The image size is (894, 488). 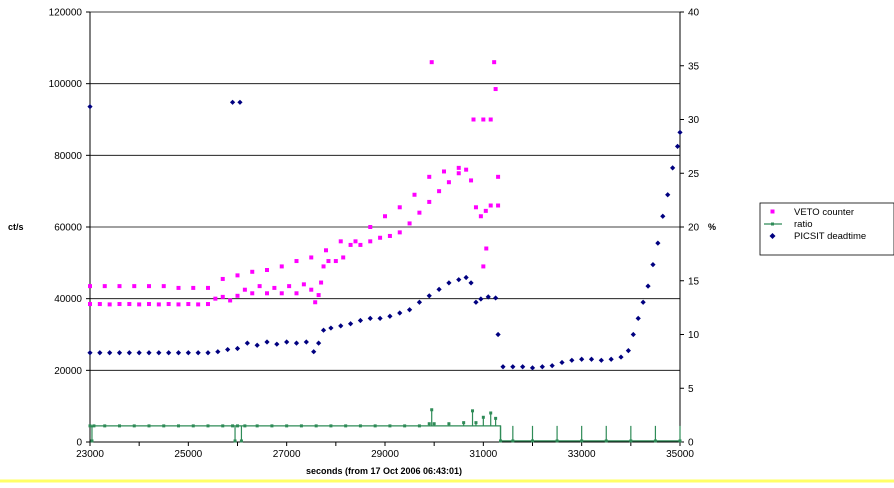 I want to click on y-right-tick-label: 35, so click(x=694, y=66).